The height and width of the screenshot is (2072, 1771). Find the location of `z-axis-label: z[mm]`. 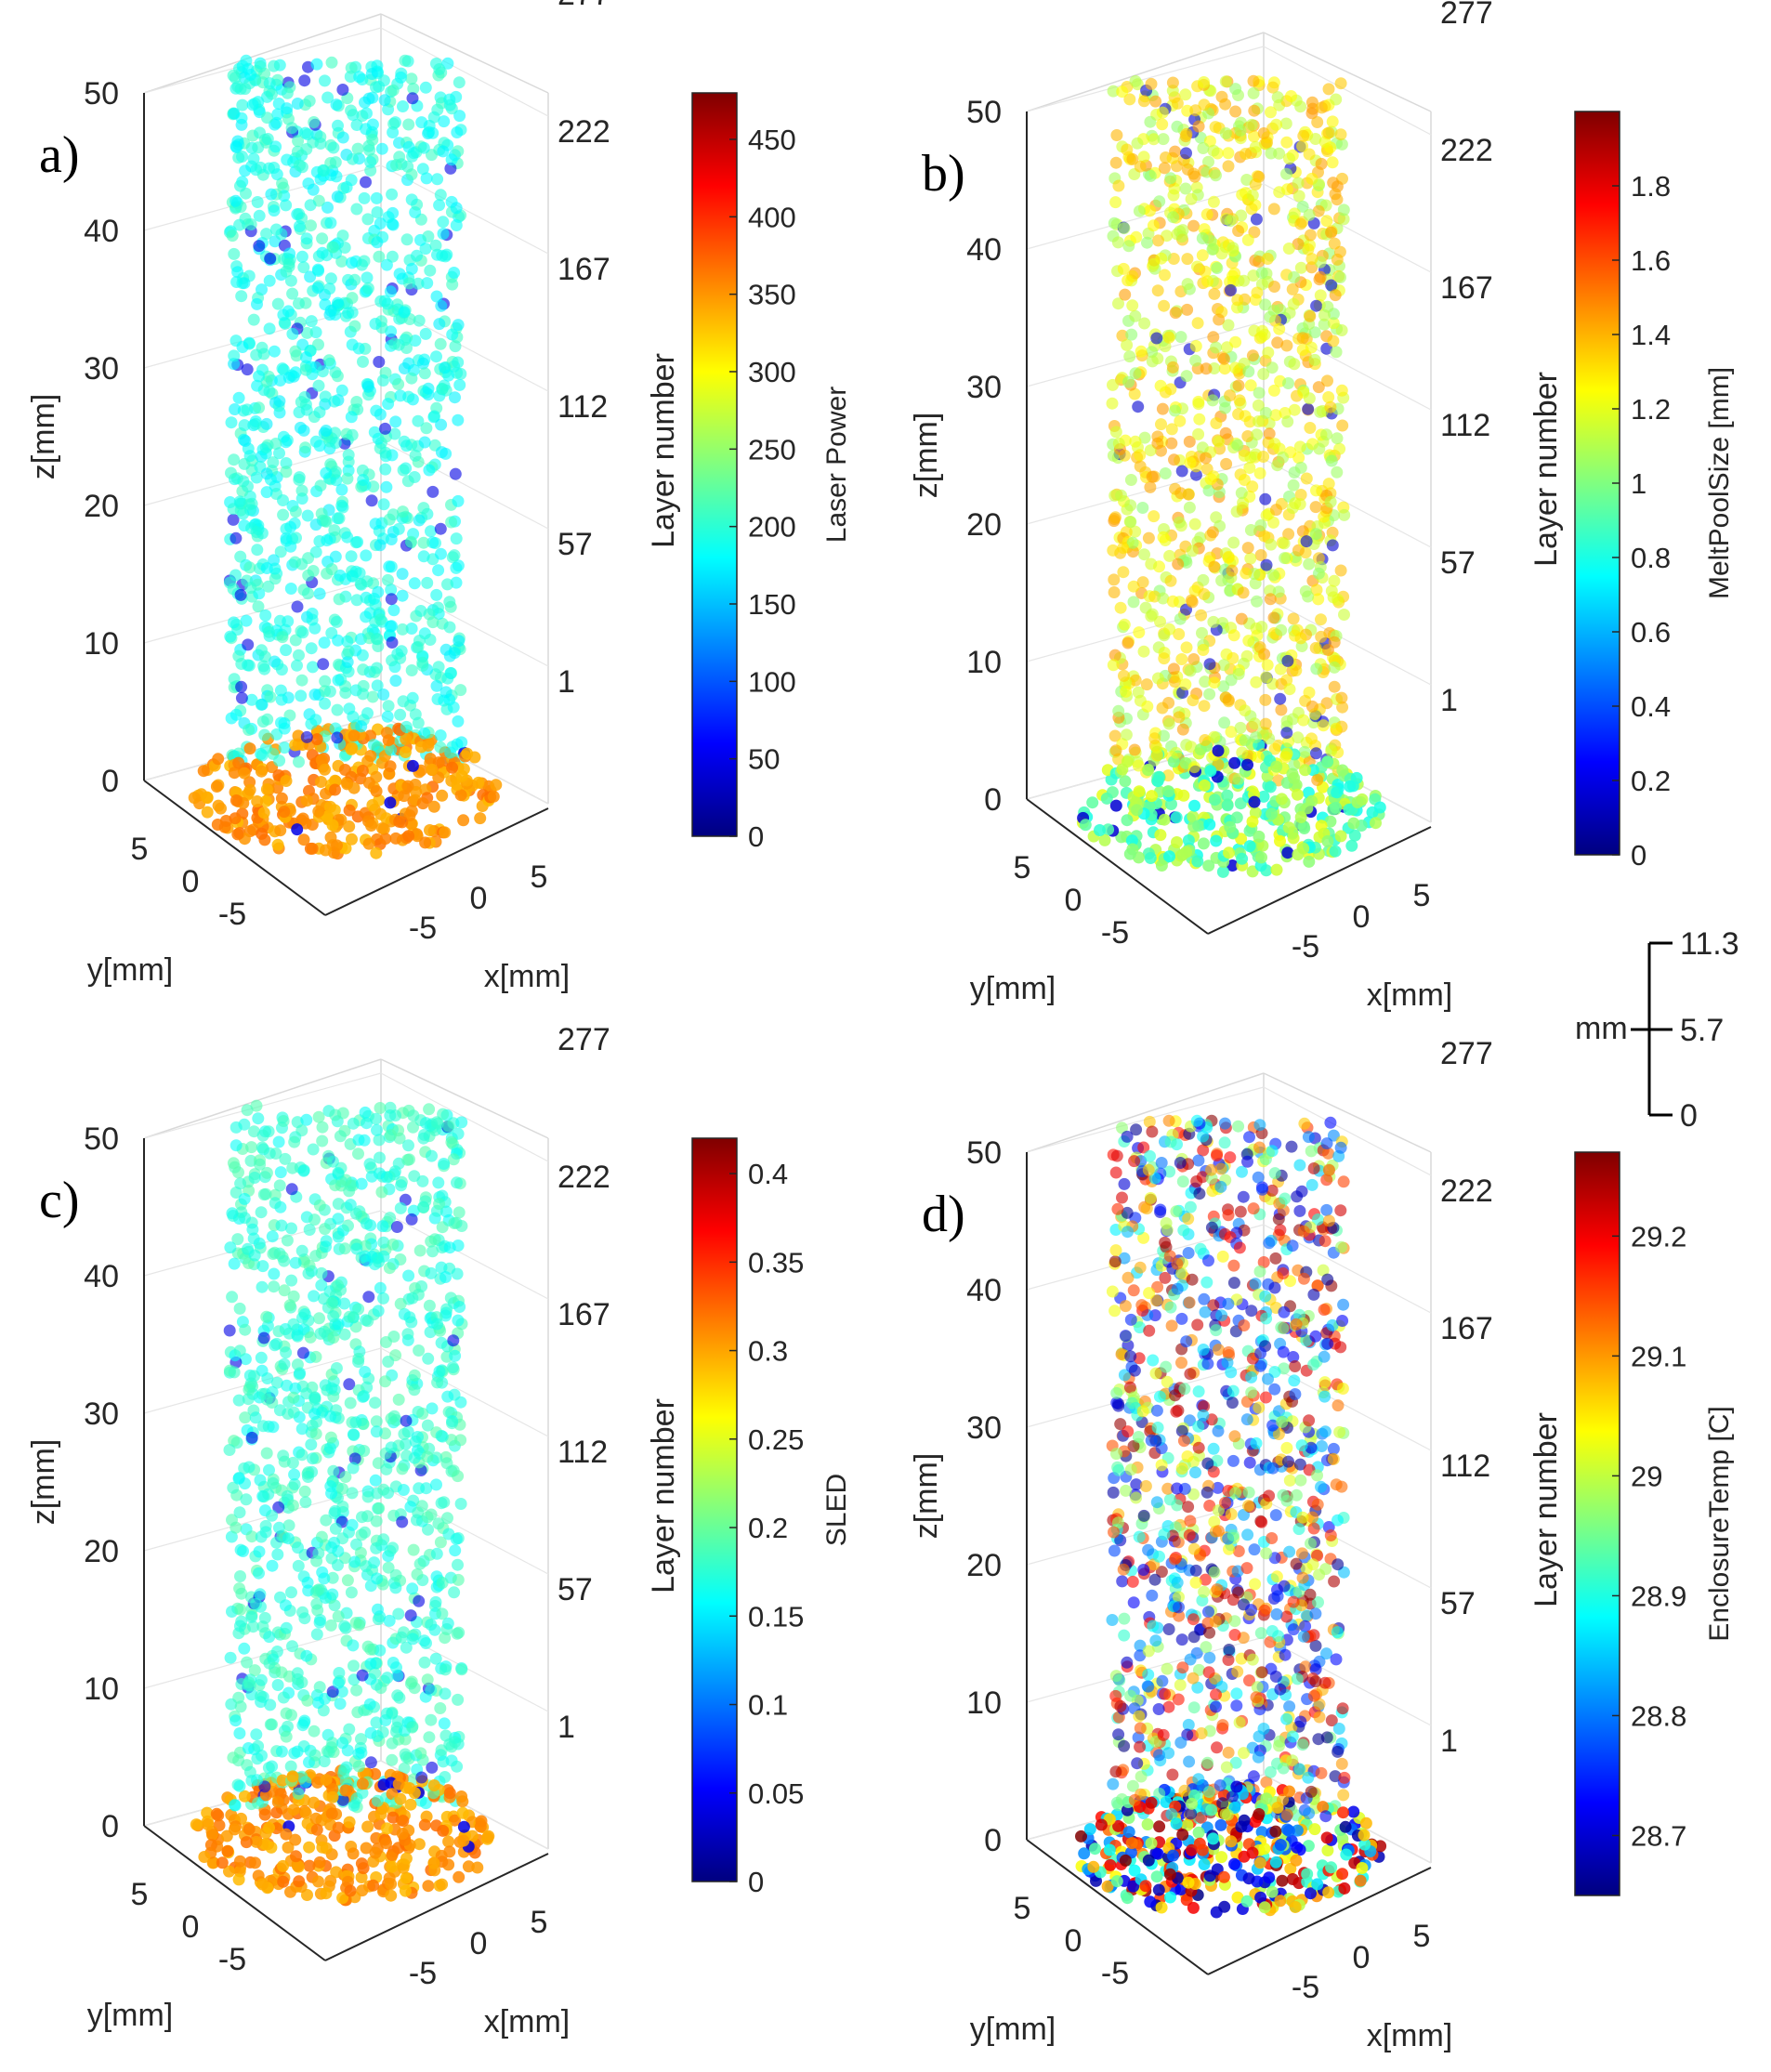

z-axis-label: z[mm] is located at coordinates (43, 437).